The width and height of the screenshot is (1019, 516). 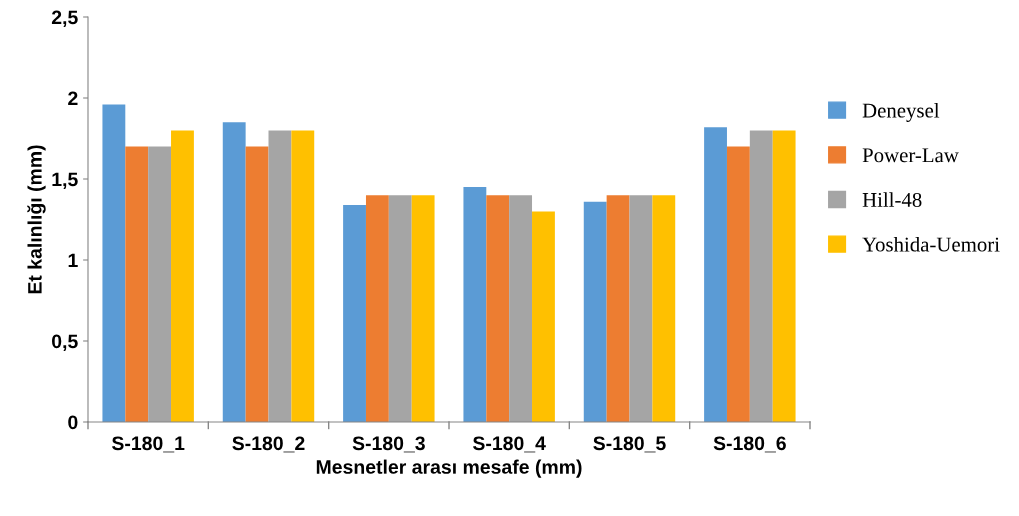 What do you see at coordinates (73, 260) in the screenshot?
I see `y-tick-label: 1` at bounding box center [73, 260].